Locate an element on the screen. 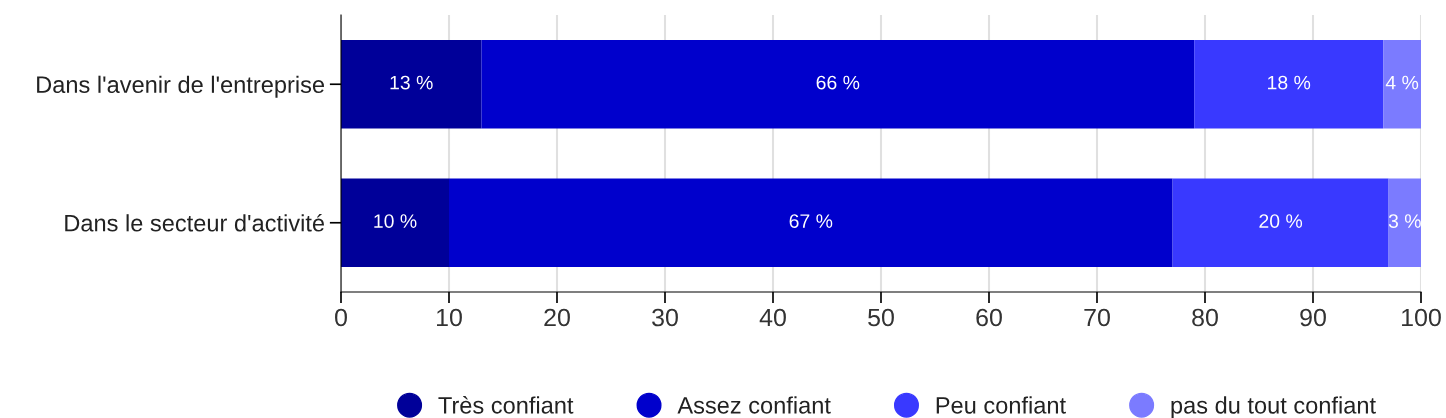  legend-label: Peu confiant is located at coordinates (1001, 405).